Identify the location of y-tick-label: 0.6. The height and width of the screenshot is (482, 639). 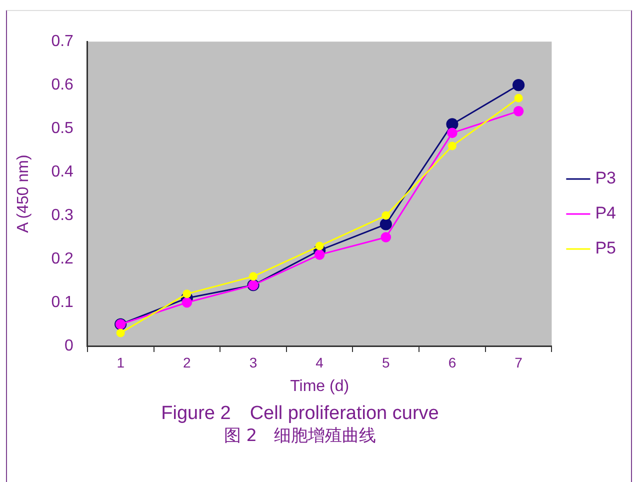
(62, 85).